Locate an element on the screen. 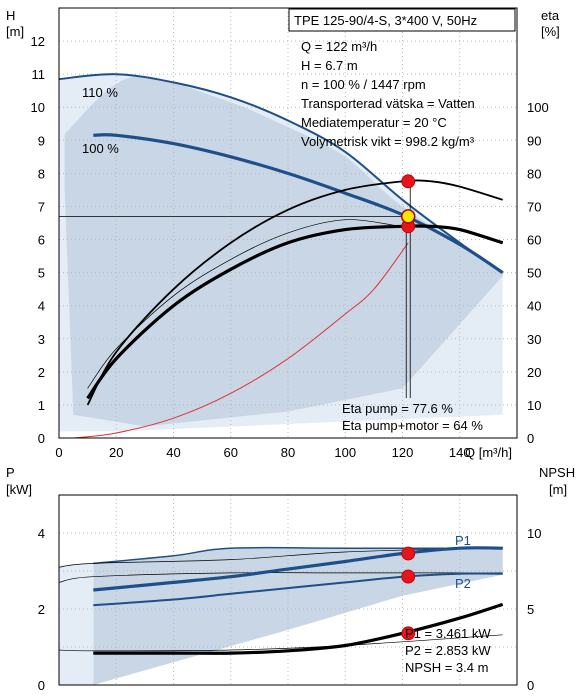  top-x-label: Q [m³/h] is located at coordinates (488, 452).